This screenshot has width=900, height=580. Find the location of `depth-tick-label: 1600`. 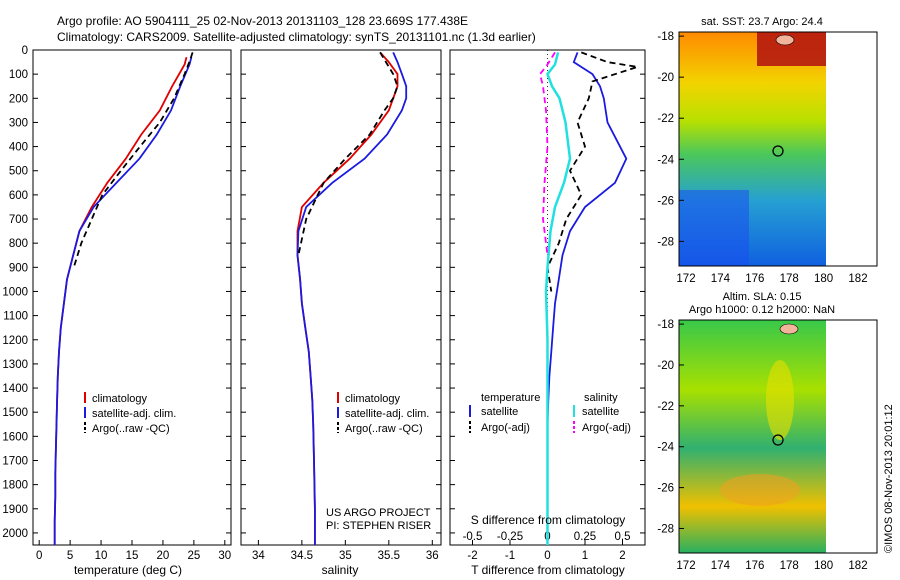

depth-tick-label: 1600 is located at coordinates (15, 437).